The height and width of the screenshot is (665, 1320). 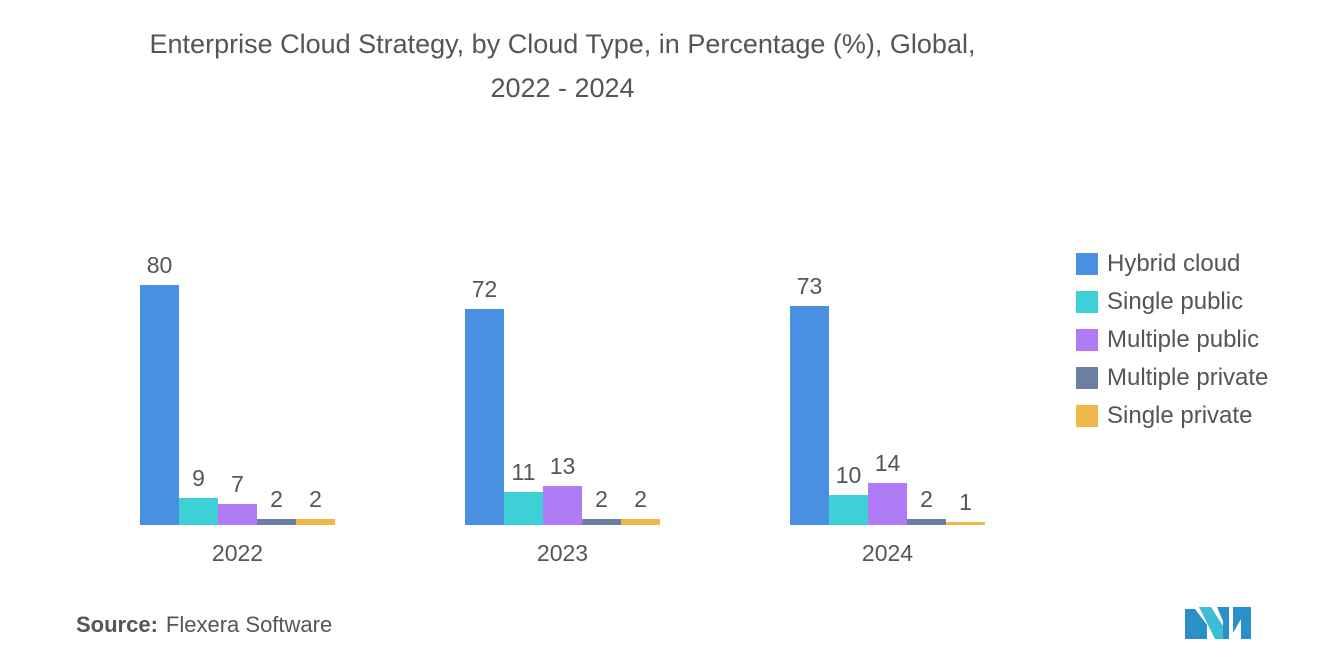 What do you see at coordinates (809, 415) in the screenshot?
I see `bar-hybrid-cloud-2024` at bounding box center [809, 415].